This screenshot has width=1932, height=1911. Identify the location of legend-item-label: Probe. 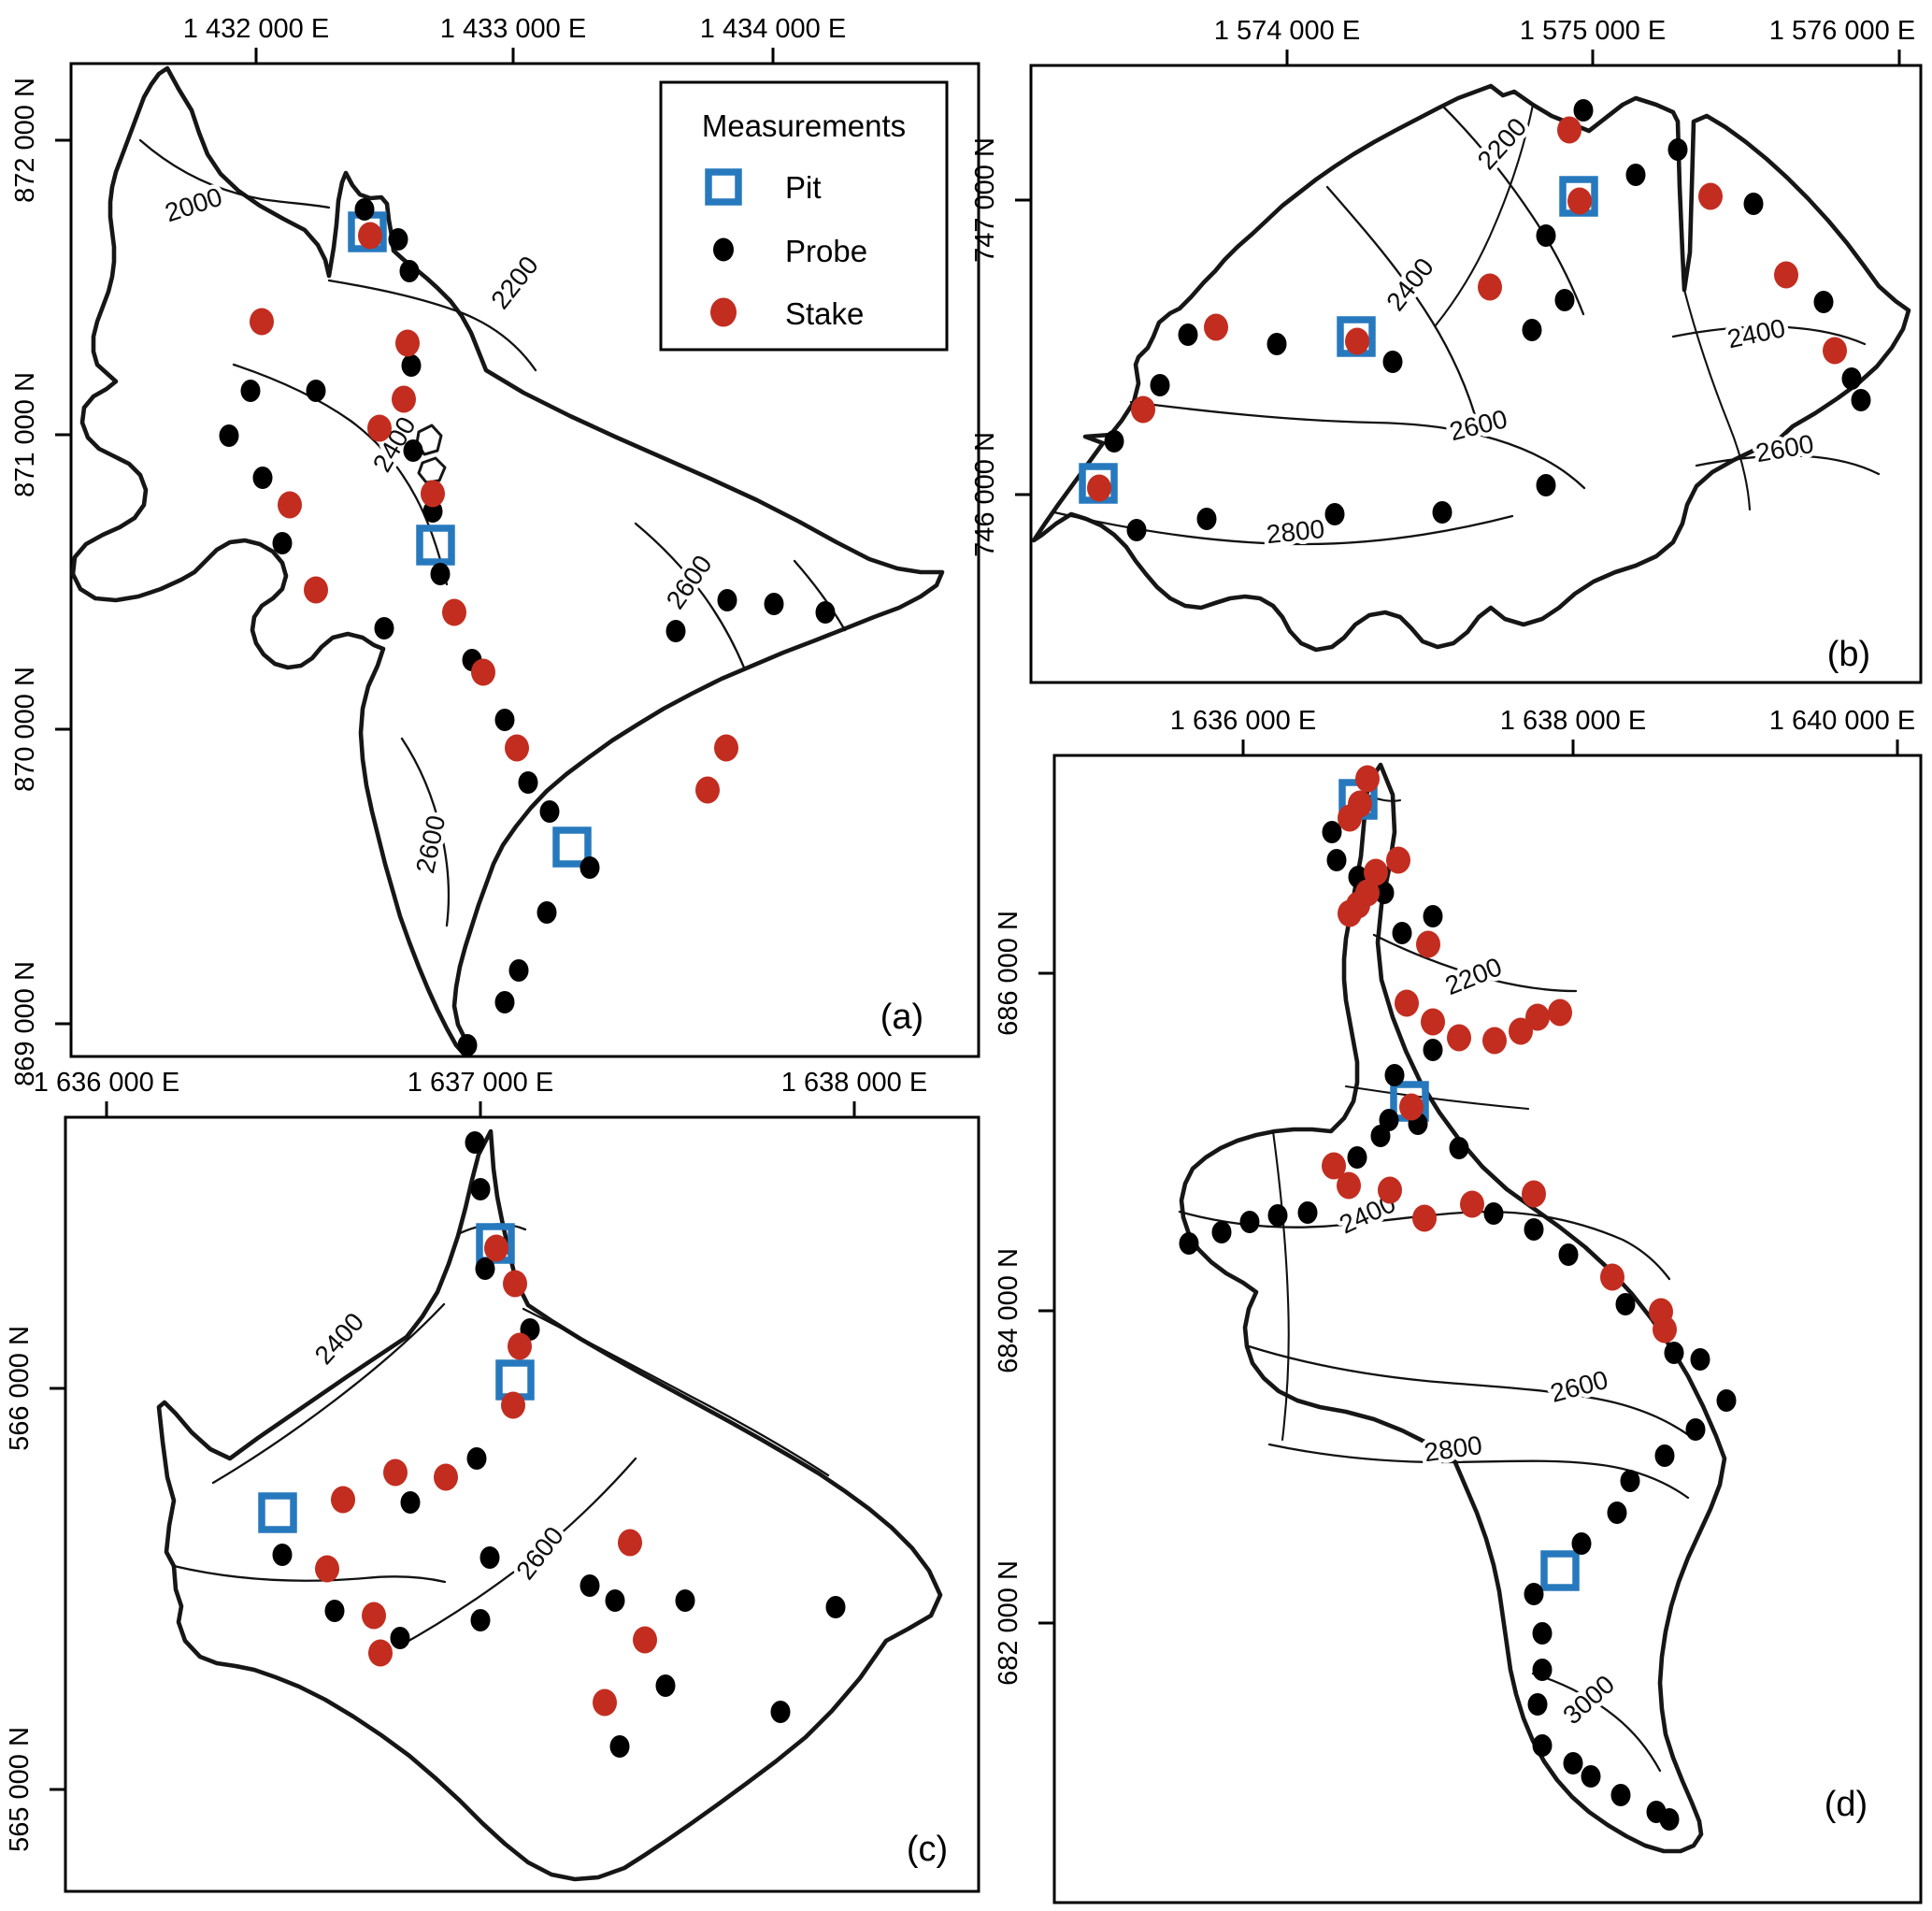
(826, 251).